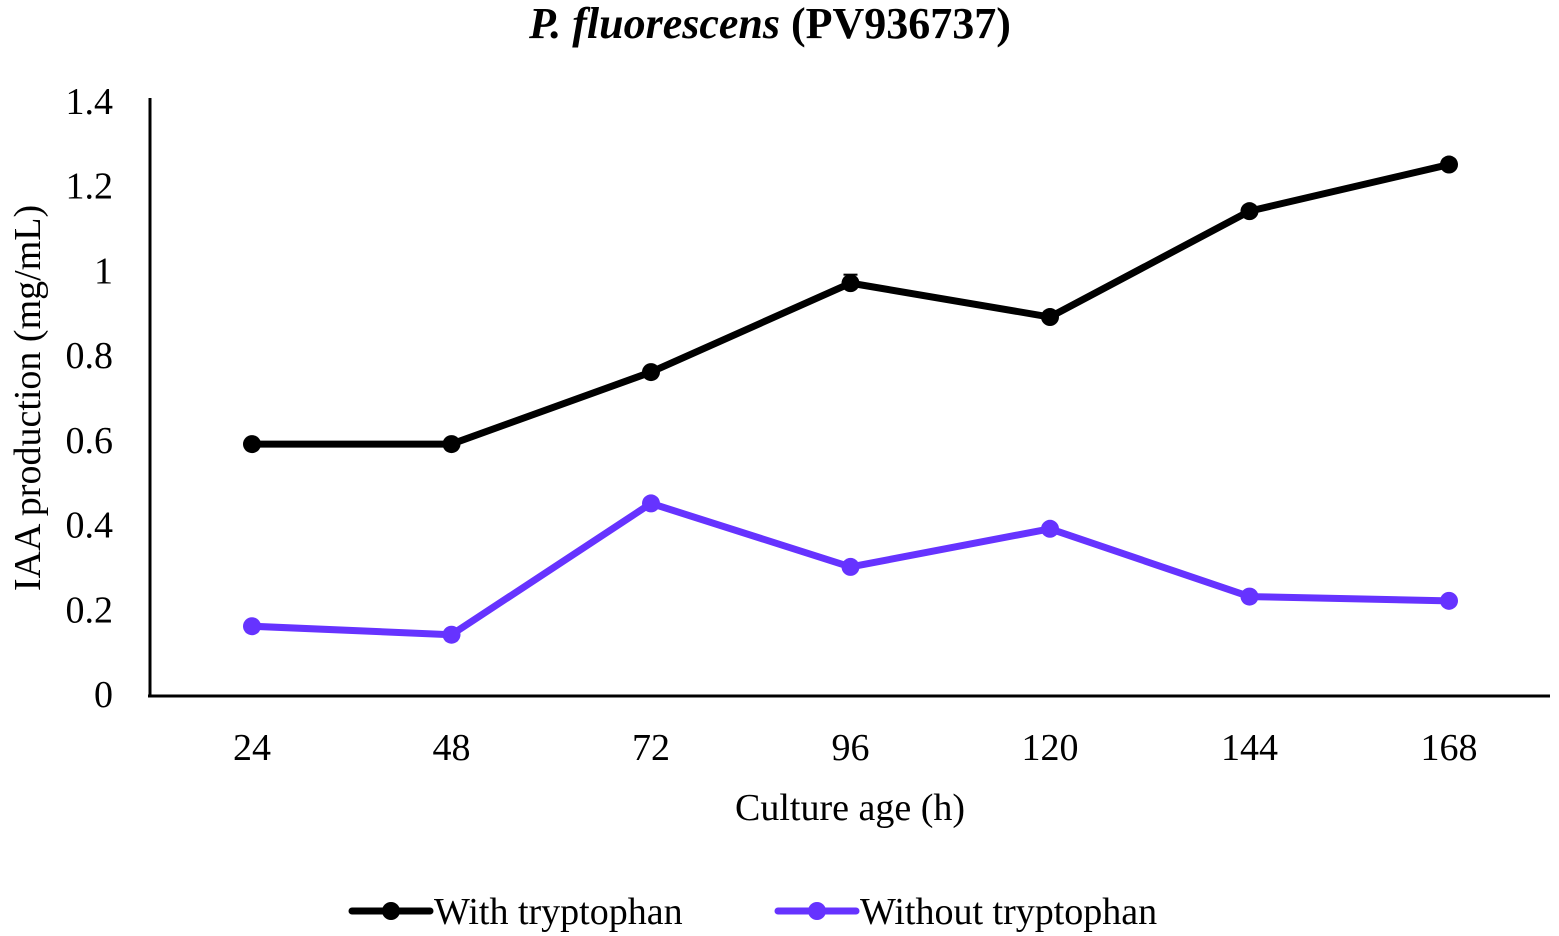 The width and height of the screenshot is (1559, 936). I want to click on y-tick-label: 1, so click(103, 271).